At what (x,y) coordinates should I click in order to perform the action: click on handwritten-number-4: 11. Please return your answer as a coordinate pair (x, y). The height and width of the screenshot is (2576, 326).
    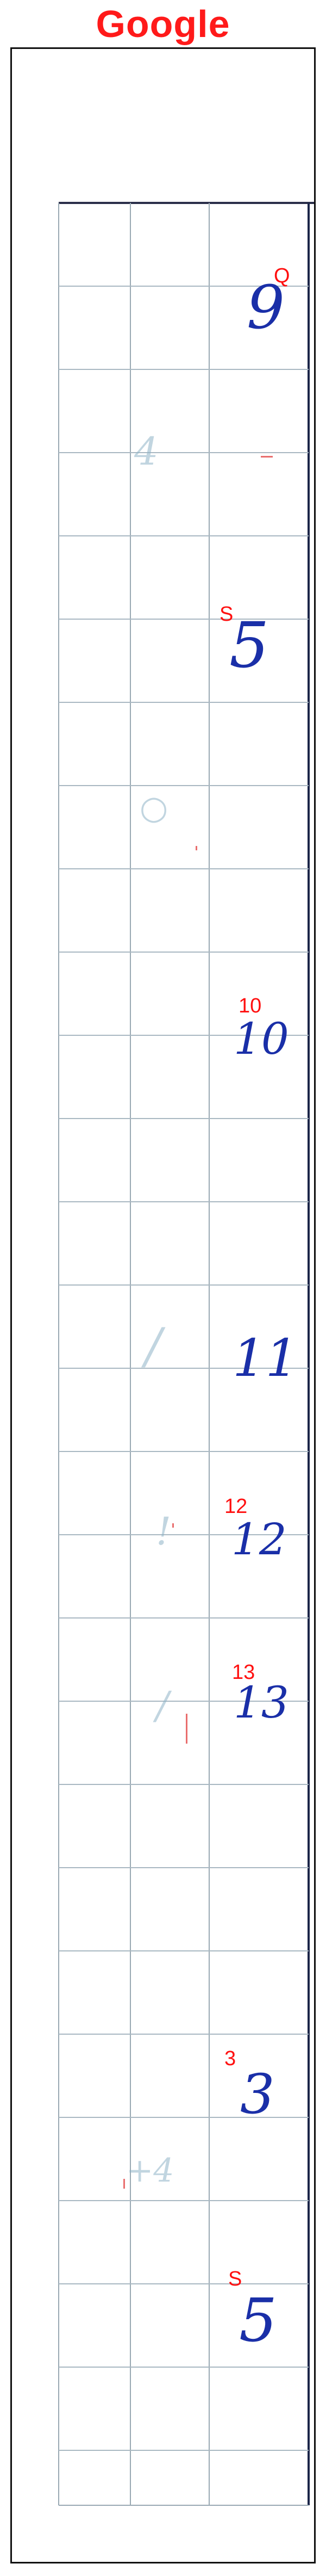
    Looking at the image, I should click on (265, 1359).